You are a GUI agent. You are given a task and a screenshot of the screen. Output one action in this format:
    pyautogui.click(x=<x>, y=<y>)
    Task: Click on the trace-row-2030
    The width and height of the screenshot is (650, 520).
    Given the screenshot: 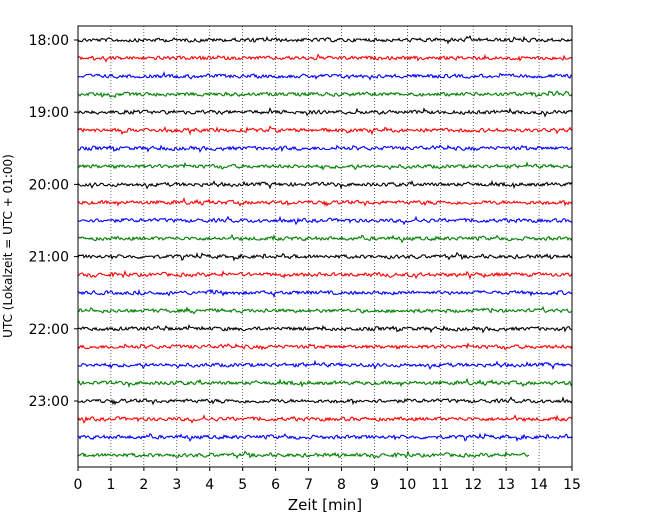 What is the action you would take?
    pyautogui.click(x=325, y=220)
    